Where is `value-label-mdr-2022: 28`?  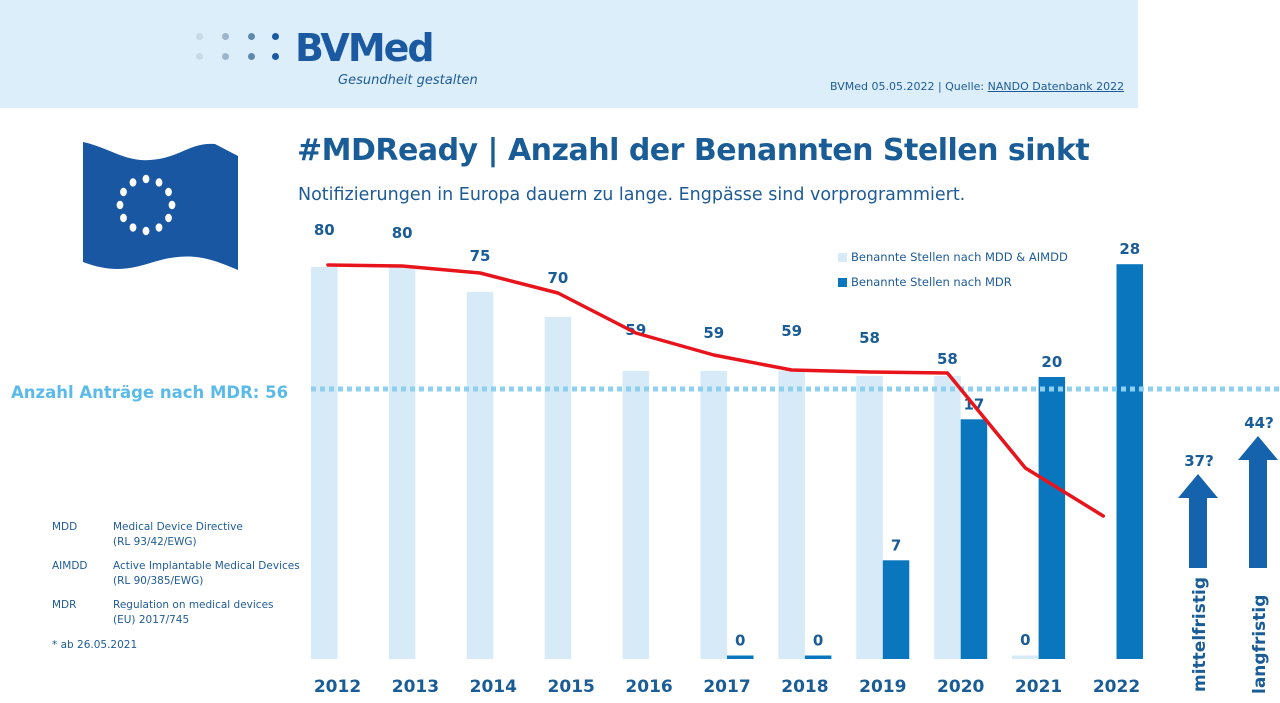
value-label-mdr-2022: 28 is located at coordinates (1129, 249).